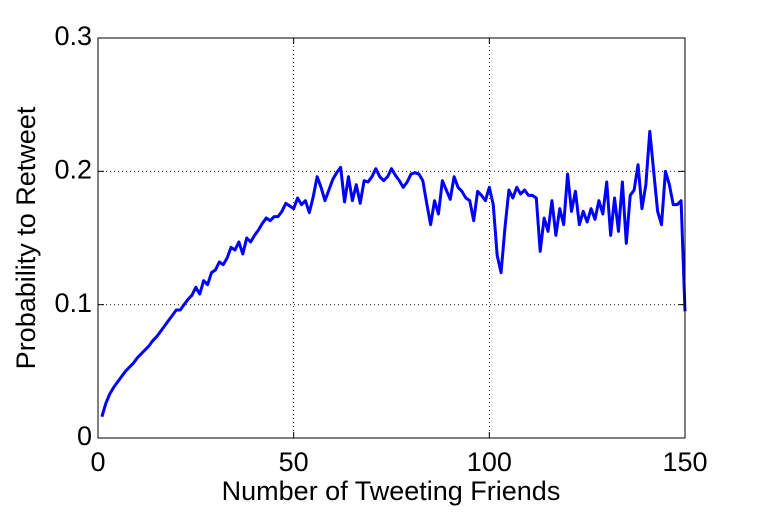 Image resolution: width=757 pixels, height=512 pixels. What do you see at coordinates (73, 36) in the screenshot?
I see `y-tick-label: 0.3` at bounding box center [73, 36].